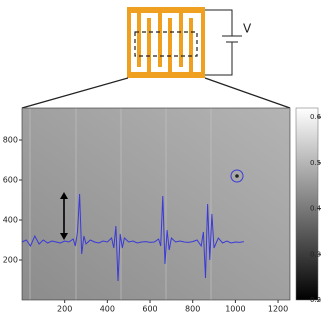  Describe the element at coordinates (235, 309) in the screenshot. I see `x-tick-label: 1000` at that location.